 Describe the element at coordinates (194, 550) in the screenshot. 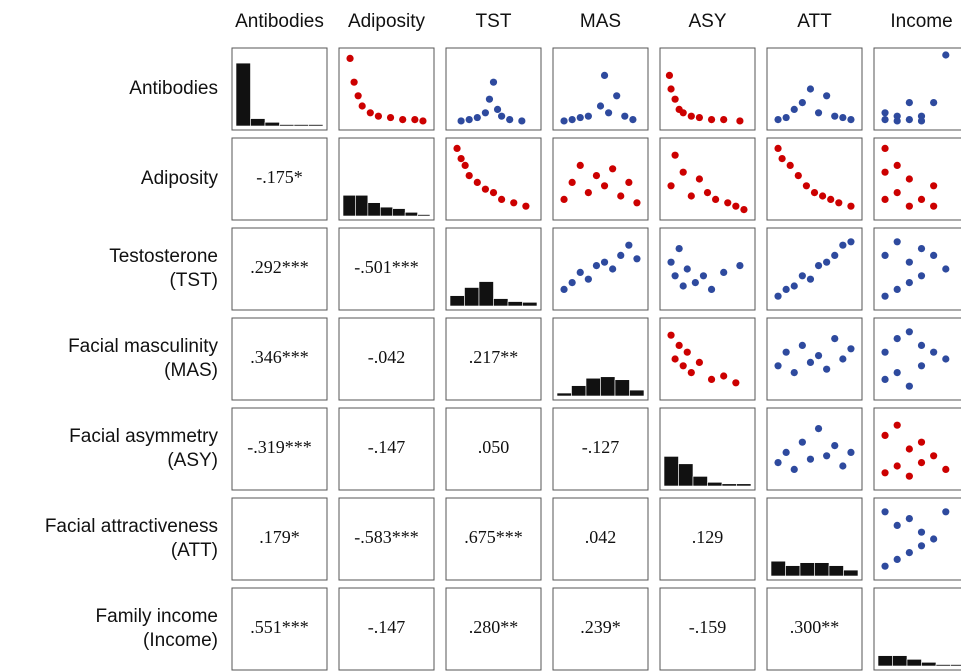

I see `row-label: (ATT)` at that location.